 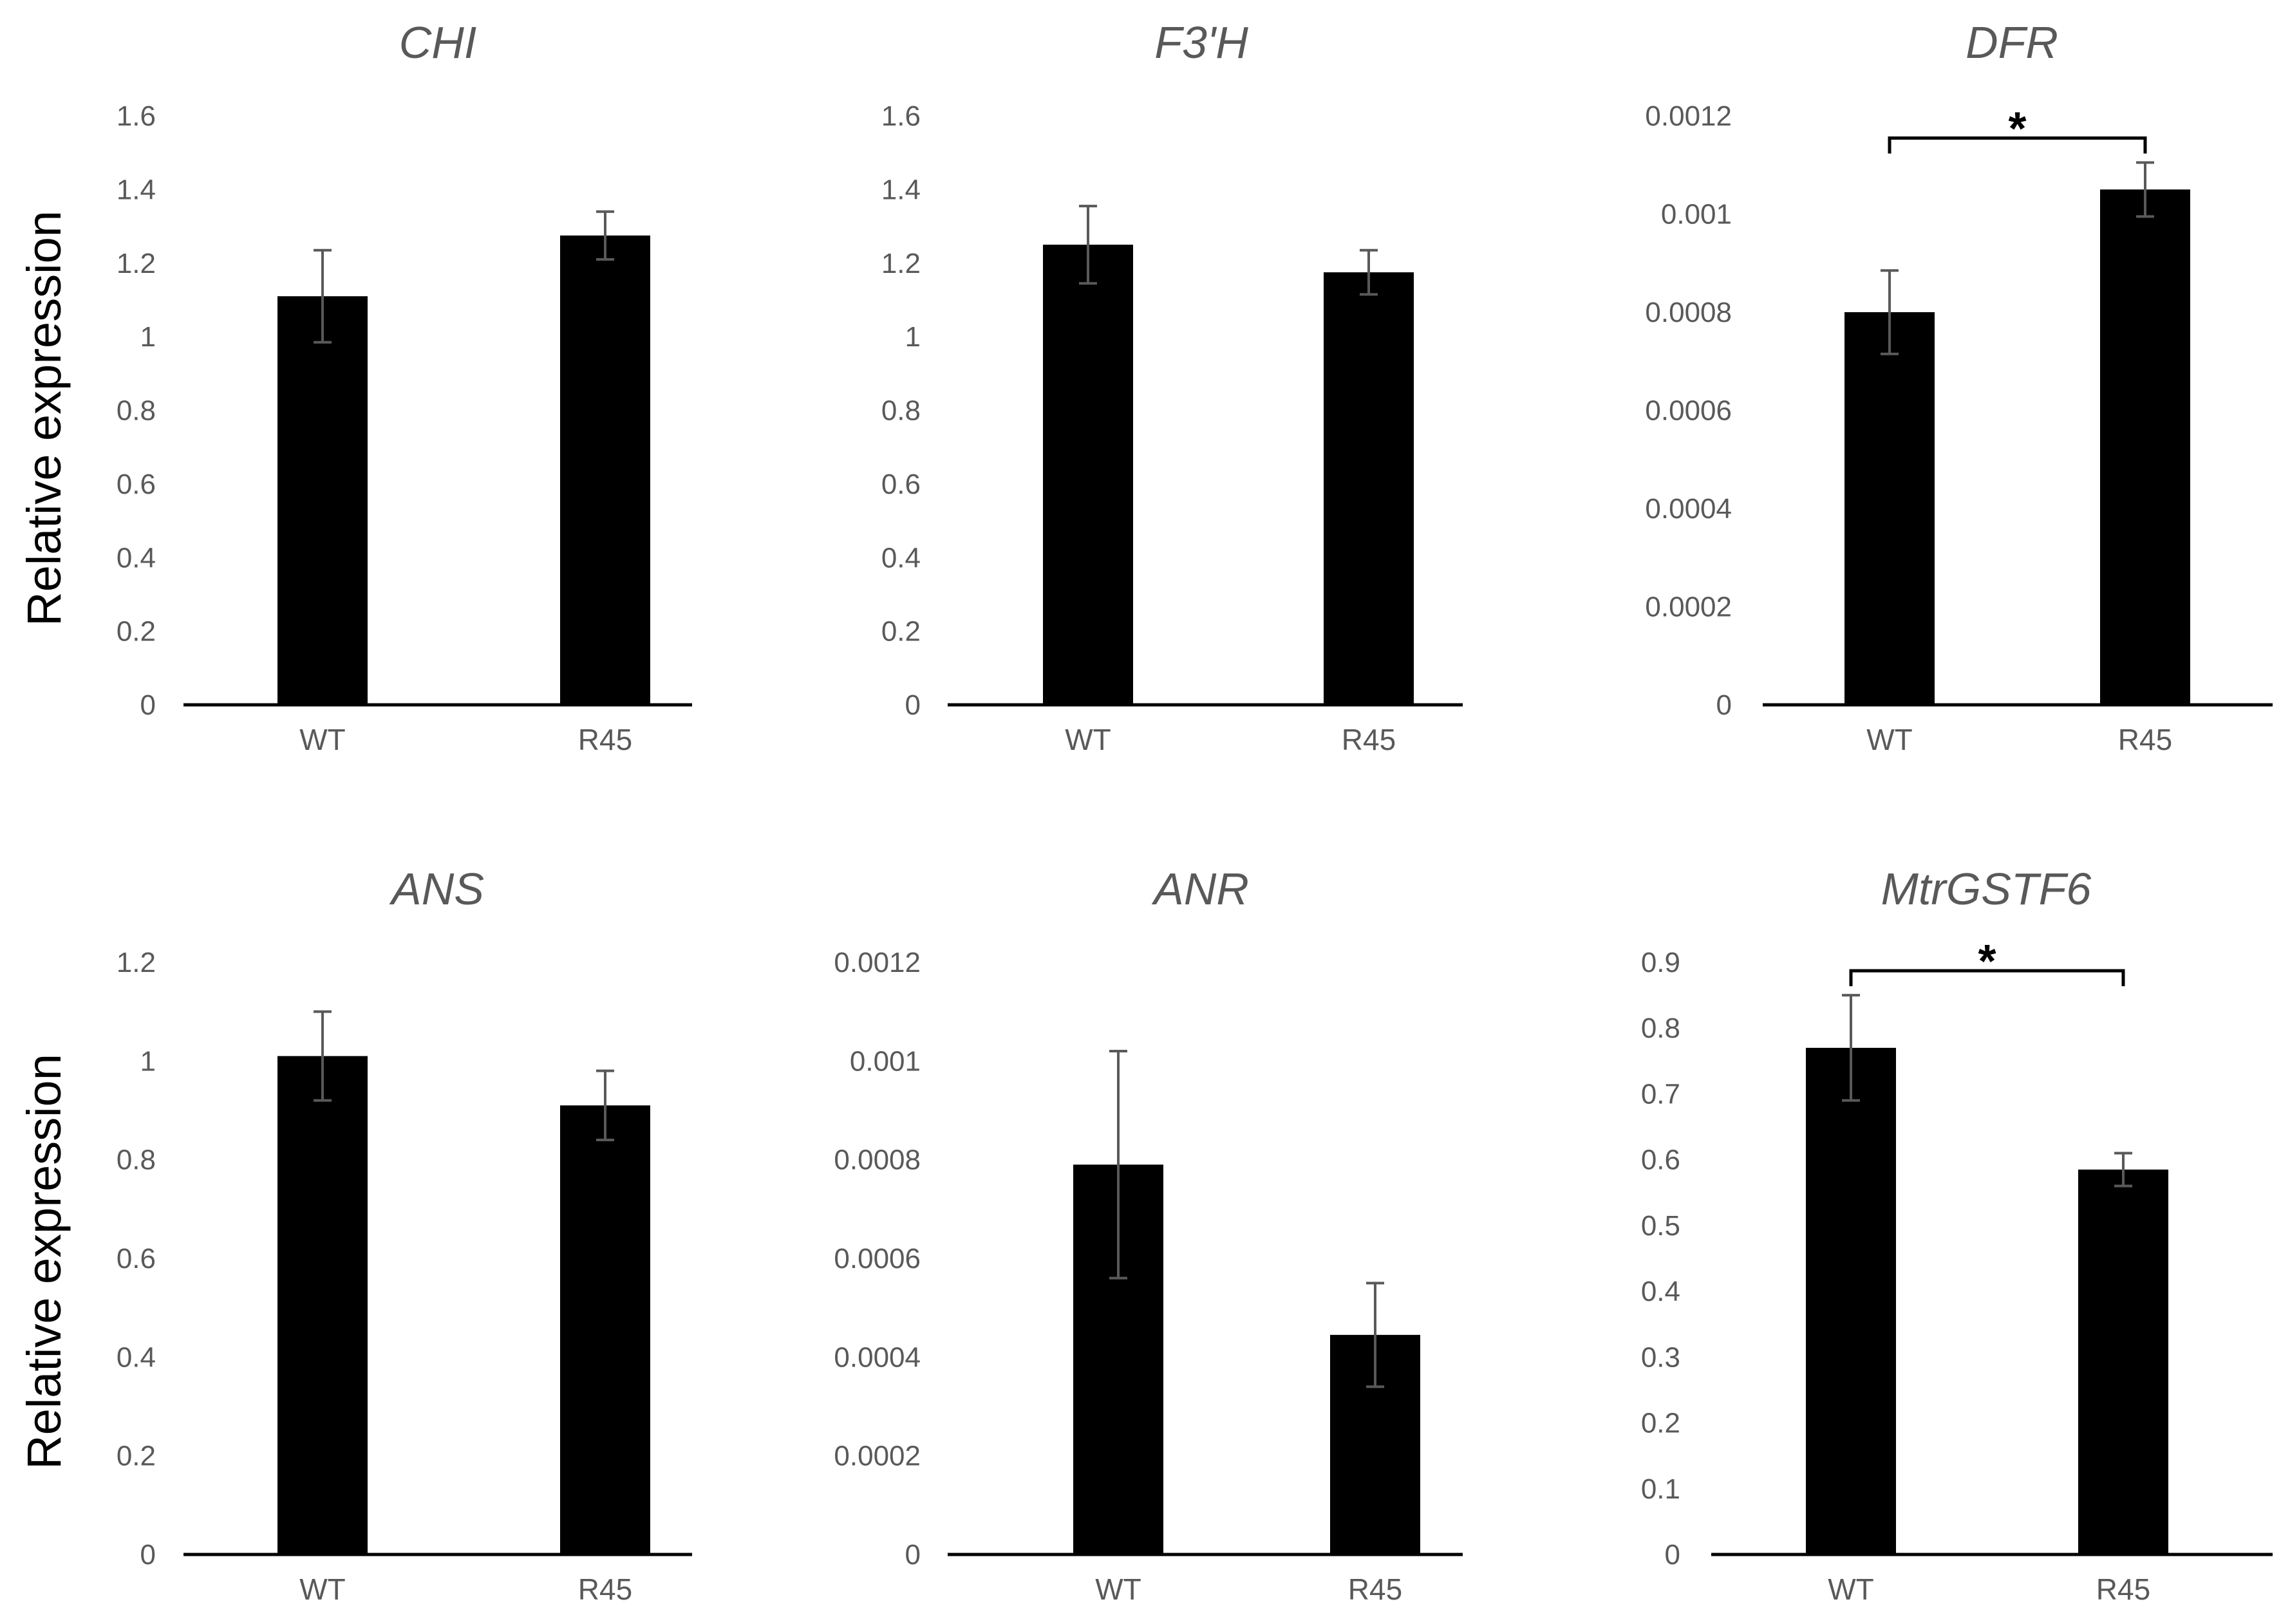 I want to click on panel-f3-h: F3'H 0 0.2 0.4 0.6 0.8 1 1.2 1.4 1.6 WT R45, so click(x=1172, y=386).